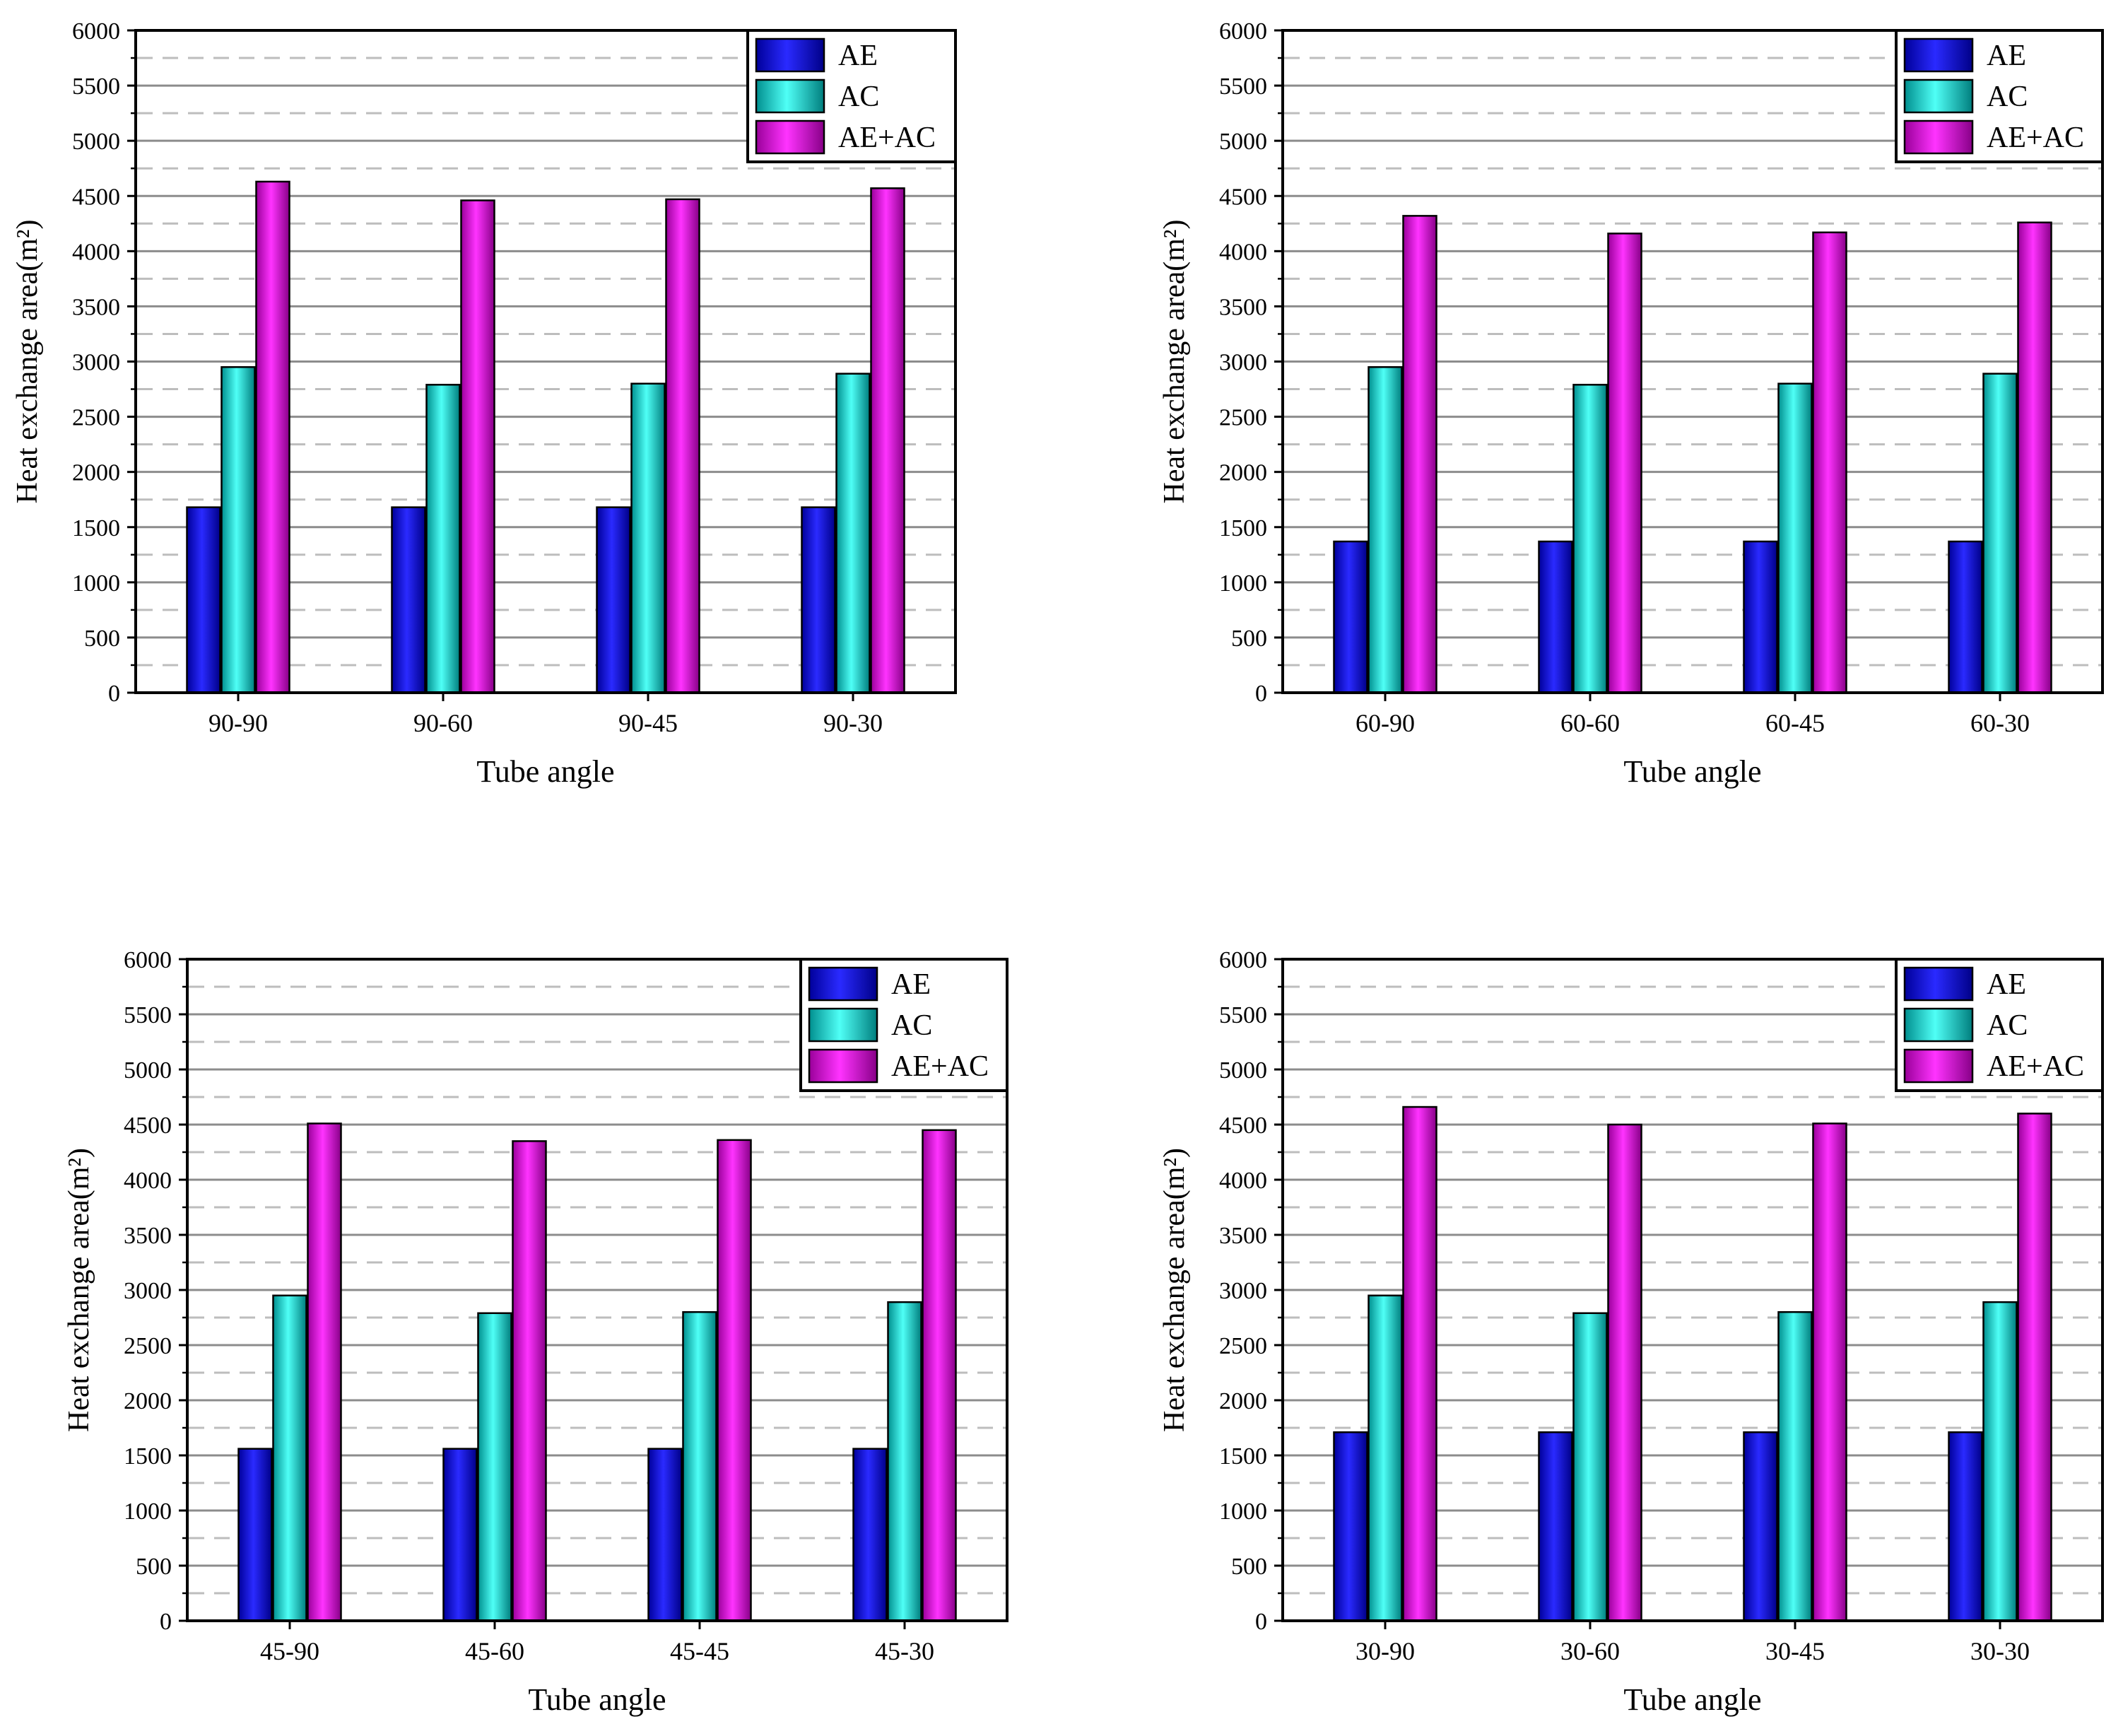  What do you see at coordinates (648, 723) in the screenshot?
I see `x-tick-label: 90-45` at bounding box center [648, 723].